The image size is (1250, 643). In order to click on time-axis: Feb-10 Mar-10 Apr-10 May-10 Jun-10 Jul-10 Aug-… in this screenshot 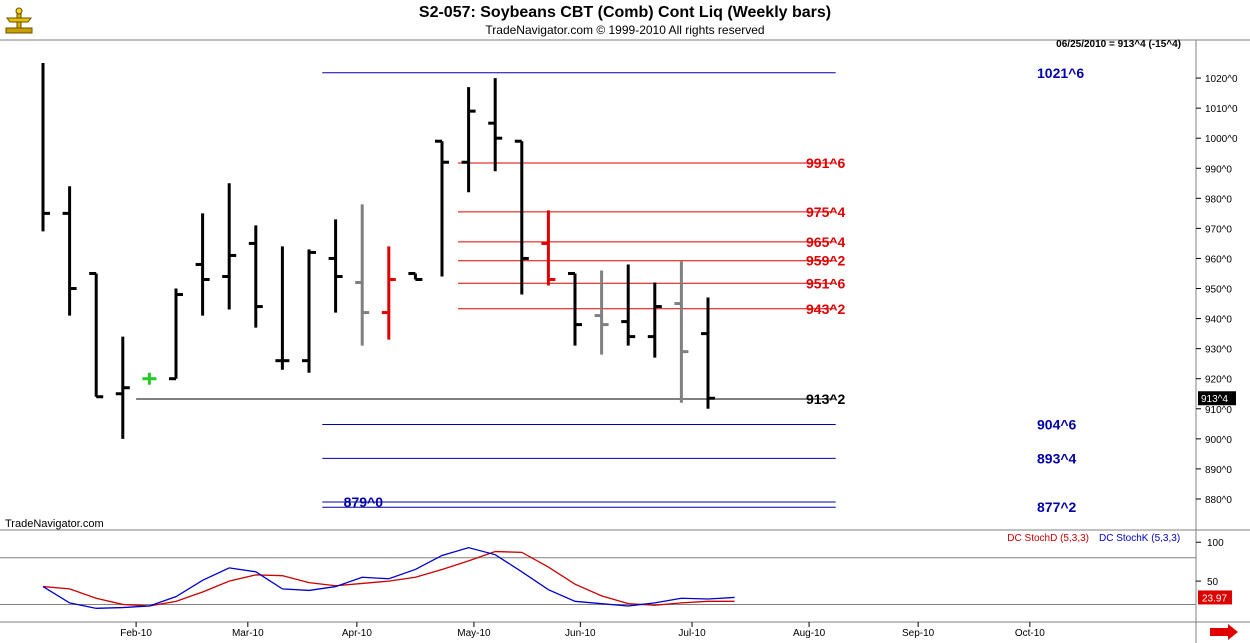, I will do `click(582, 630)`.